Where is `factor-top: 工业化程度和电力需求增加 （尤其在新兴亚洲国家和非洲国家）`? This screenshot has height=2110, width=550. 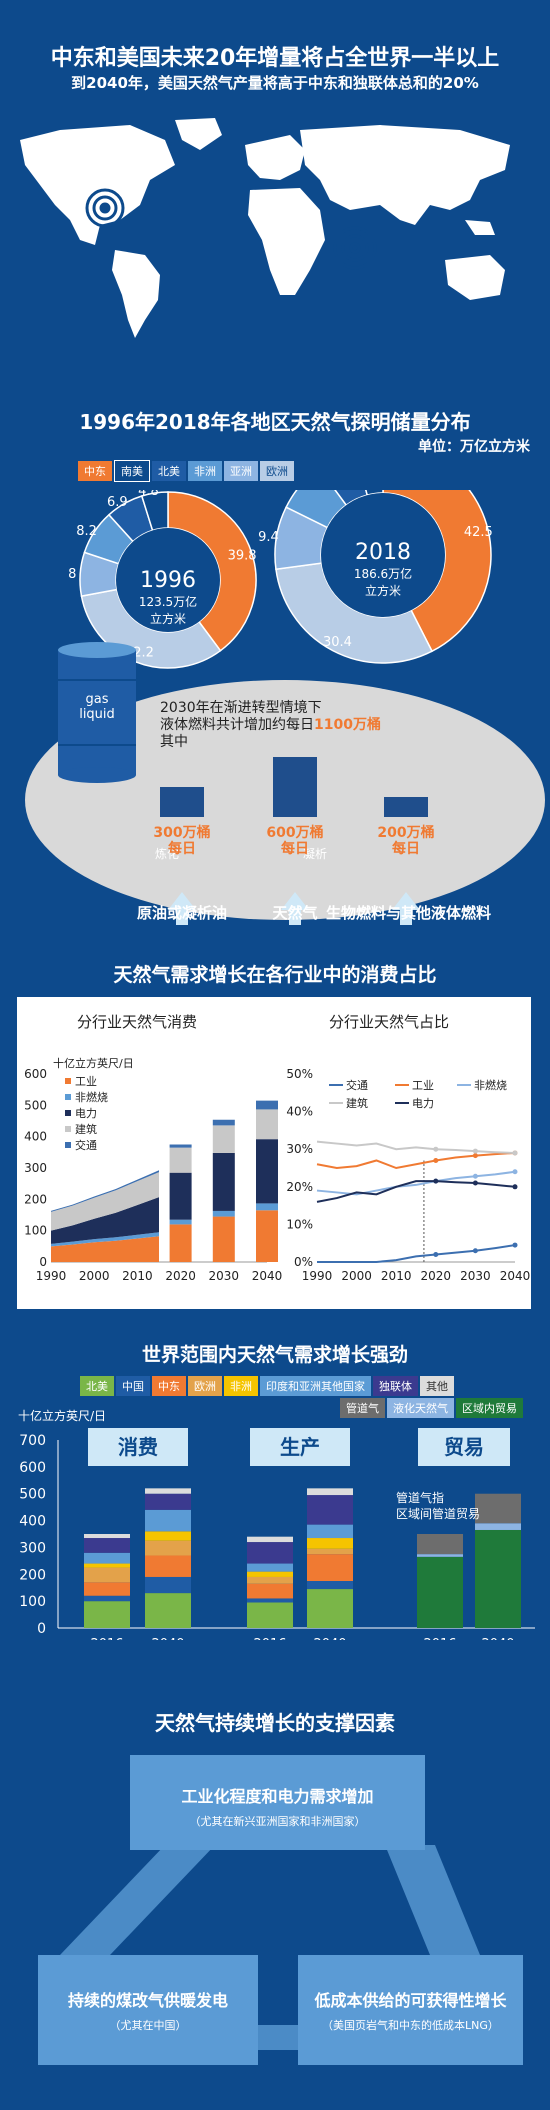
factor-top: 工业化程度和电力需求增加 （尤其在新兴亚洲国家和非洲国家） is located at coordinates (277, 1802).